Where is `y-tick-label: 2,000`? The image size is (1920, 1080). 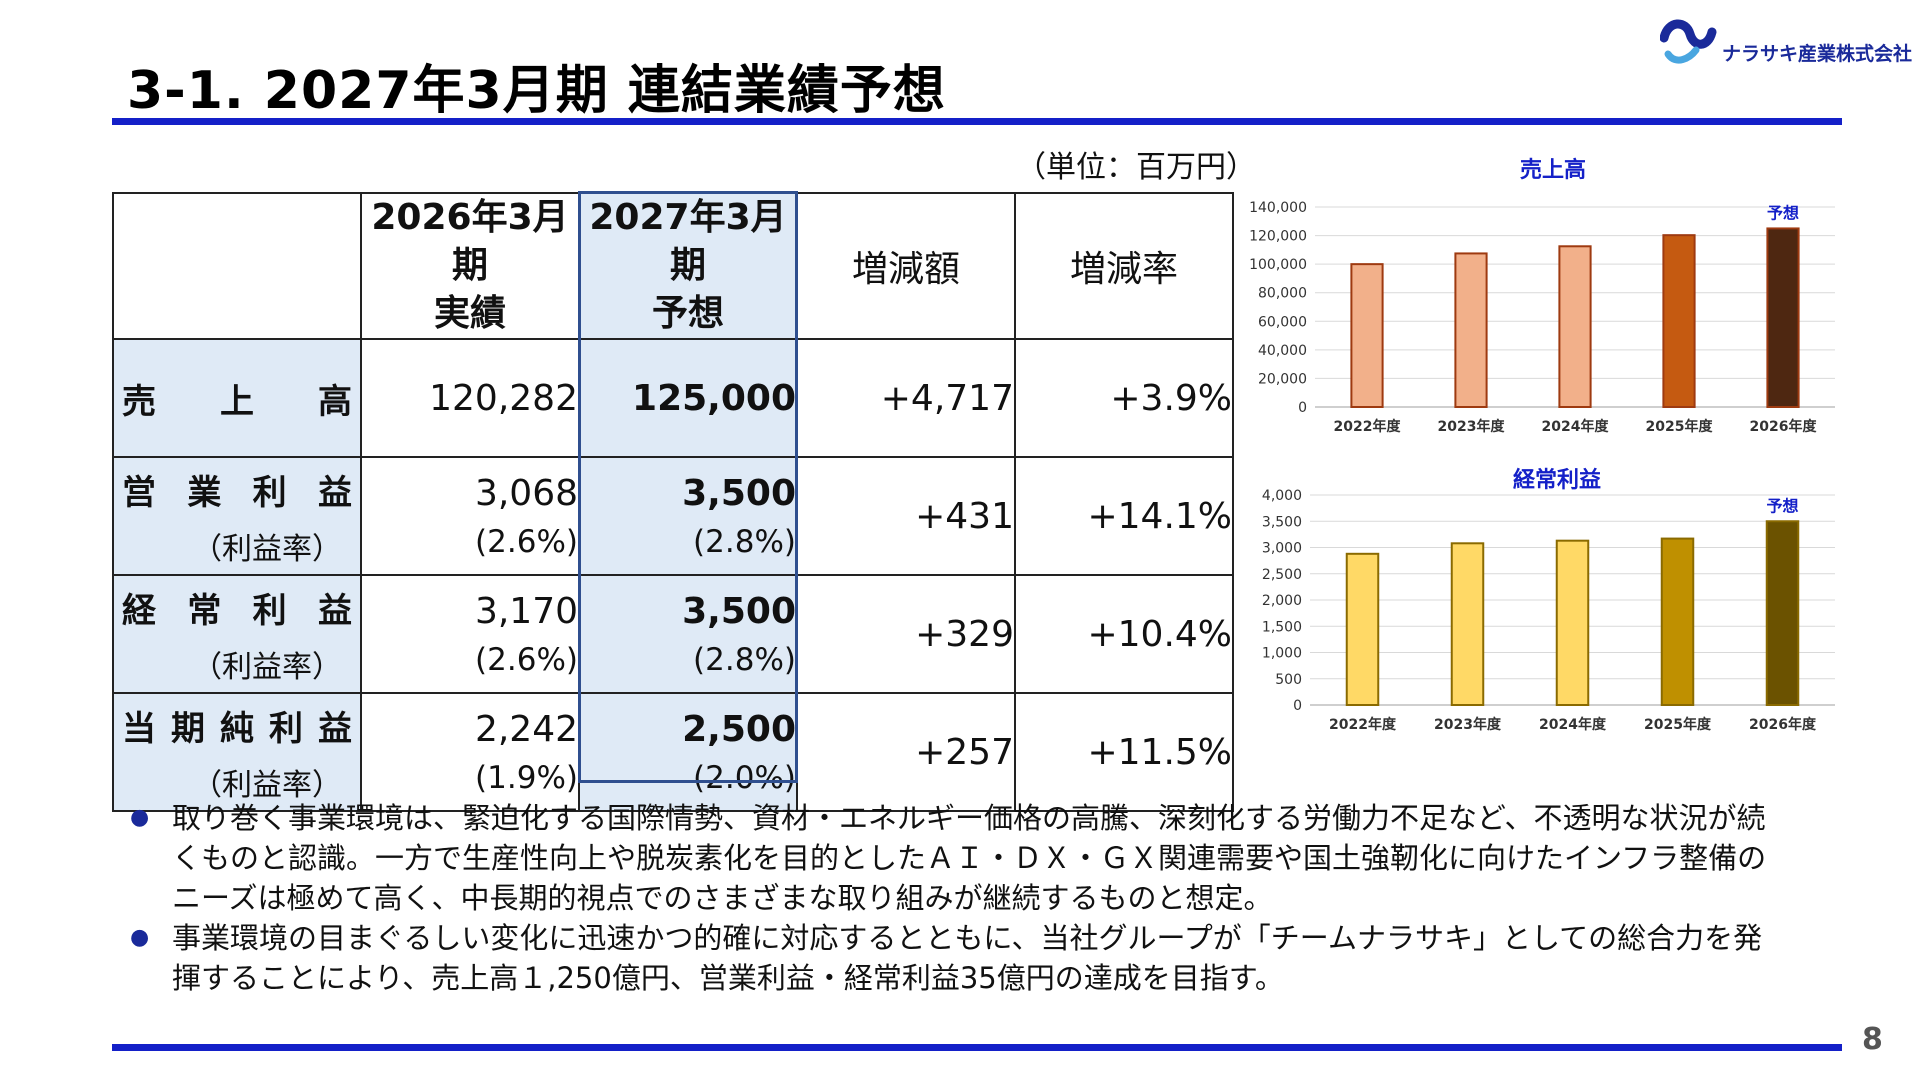 y-tick-label: 2,000 is located at coordinates (1282, 601).